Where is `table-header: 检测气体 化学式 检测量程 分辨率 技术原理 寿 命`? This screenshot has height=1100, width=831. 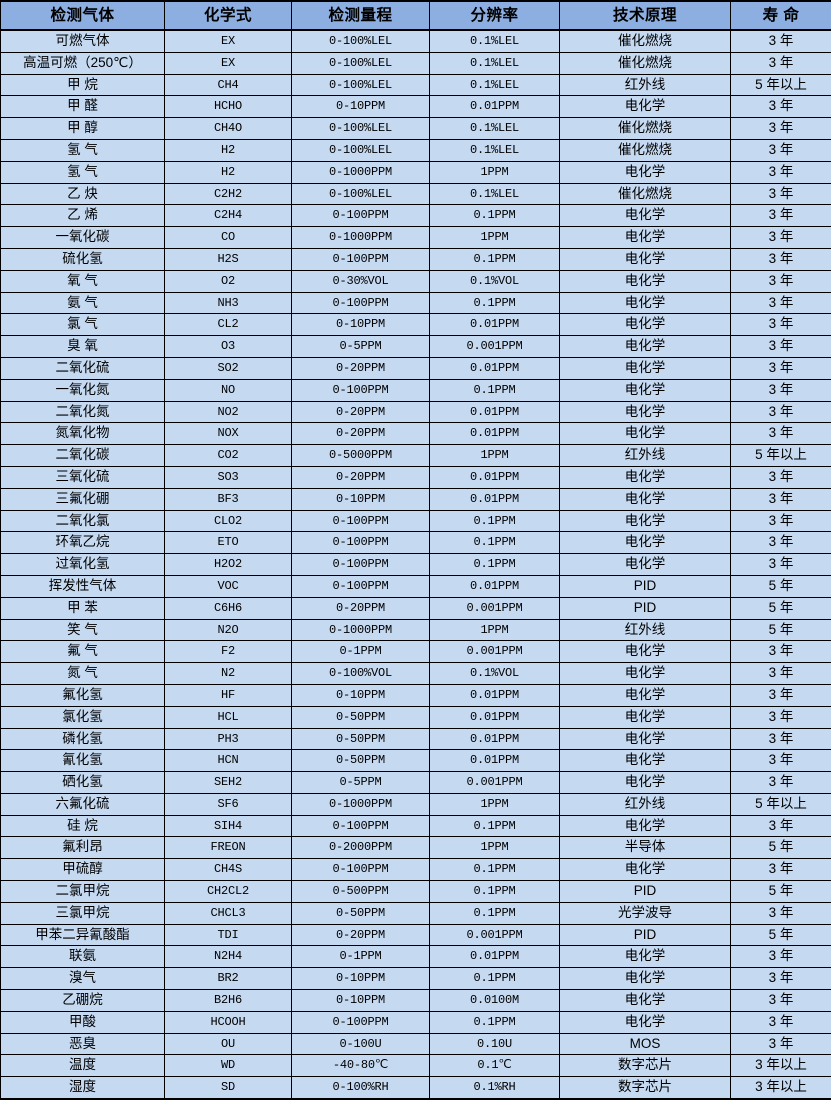 table-header: 检测气体 化学式 检测量程 分辨率 技术原理 寿 命 is located at coordinates (416, 15).